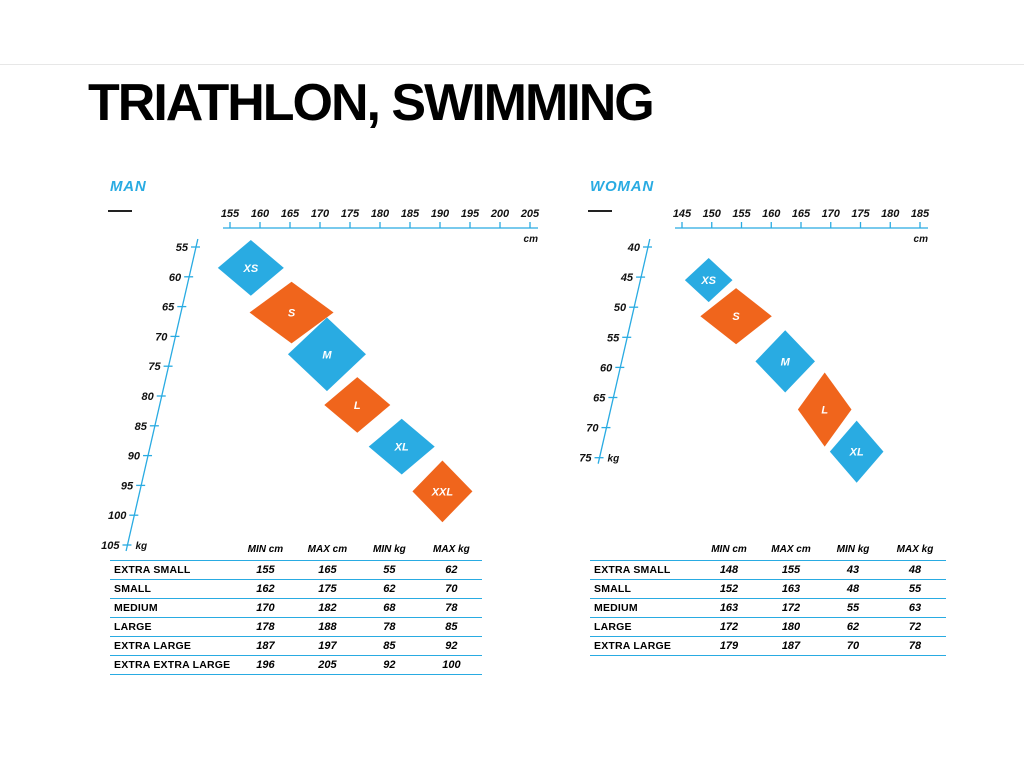  I want to click on size-row-label: SMALL, so click(133, 589).